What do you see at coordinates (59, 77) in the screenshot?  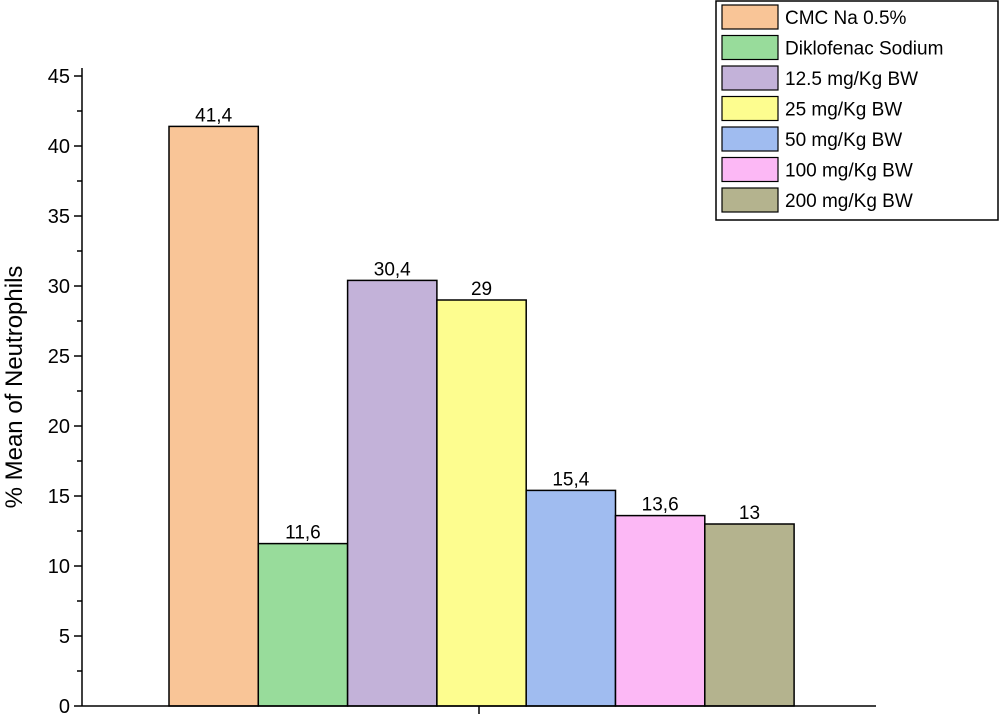 I see `y-tick-label: 45` at bounding box center [59, 77].